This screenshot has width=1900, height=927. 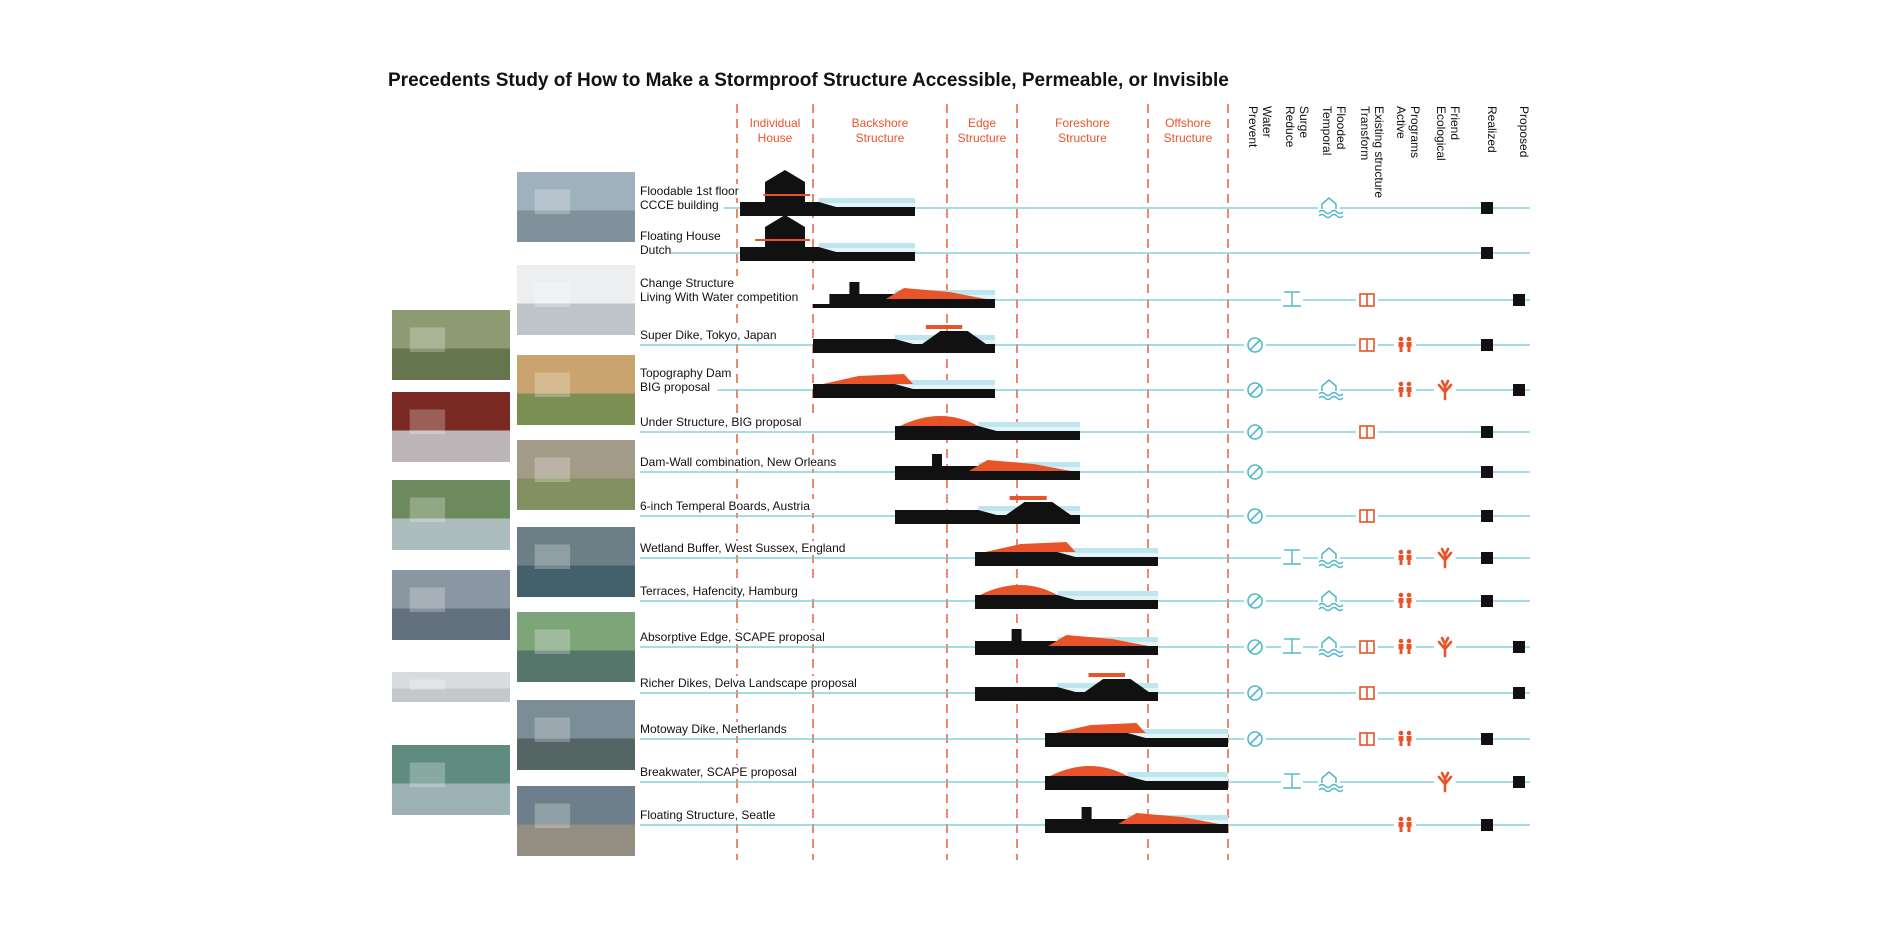 What do you see at coordinates (708, 335) in the screenshot?
I see `precedent-label: Super Dike, Tokyo, Japan` at bounding box center [708, 335].